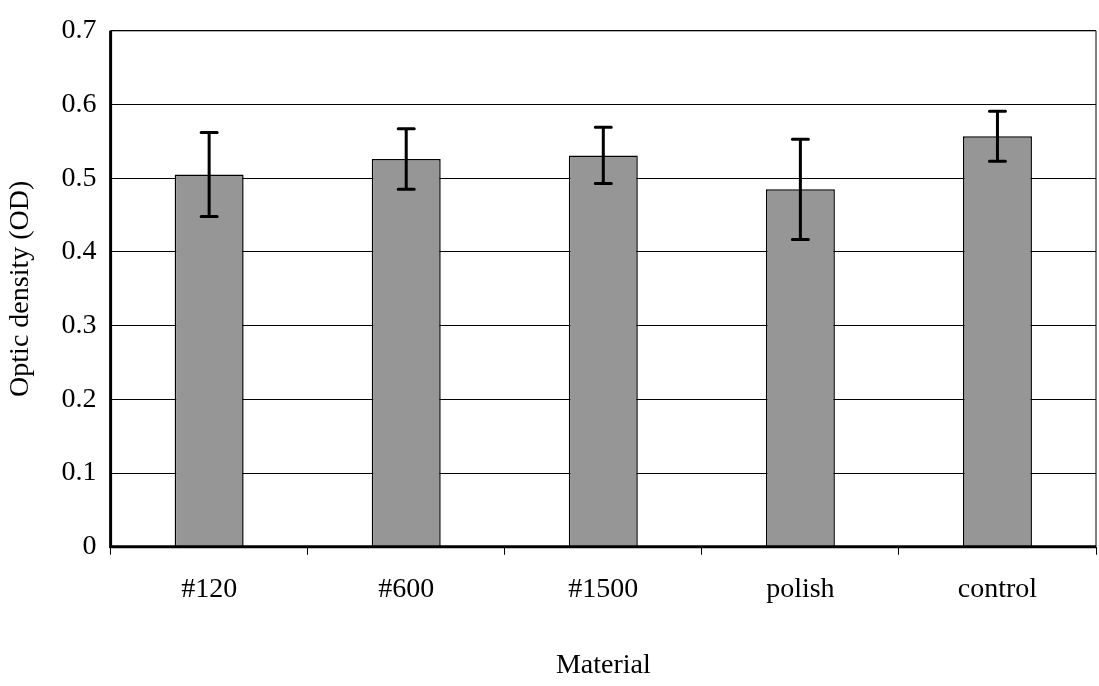  Describe the element at coordinates (79, 176) in the screenshot. I see `y-tick-label: 0.5` at that location.